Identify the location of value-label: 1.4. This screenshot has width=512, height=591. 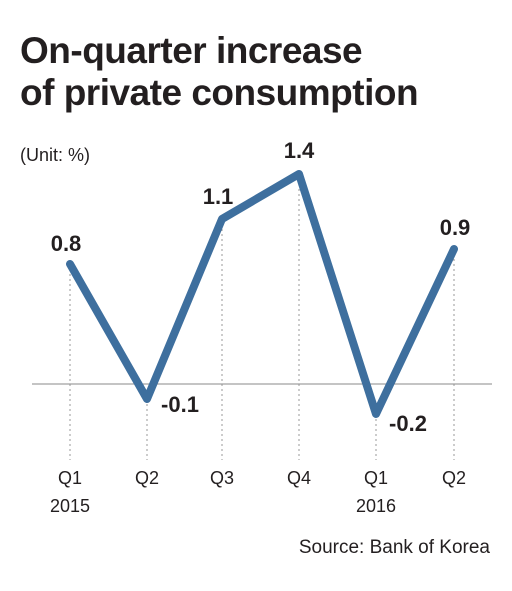
(299, 150).